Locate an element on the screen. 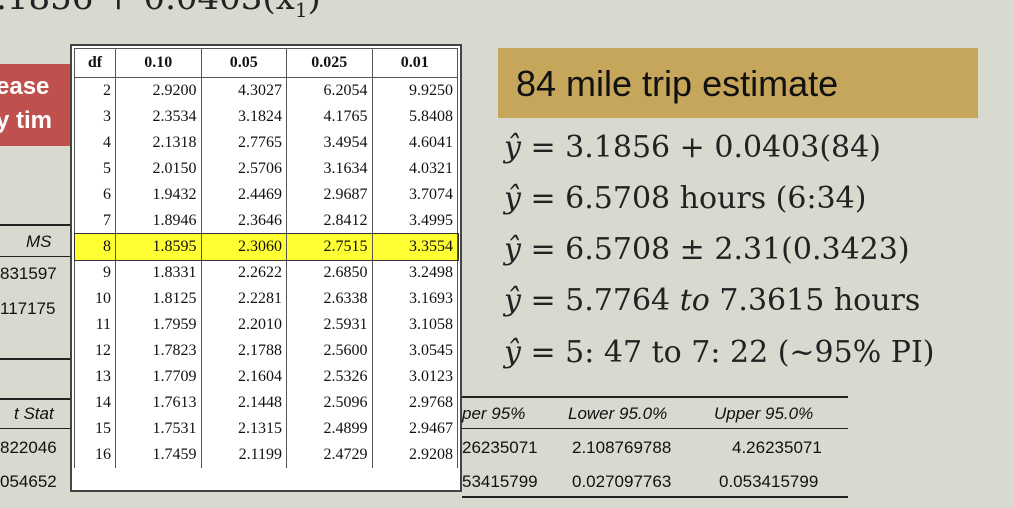 The width and height of the screenshot is (1014, 508). table-row: 7 1.8946 2.3646 2.8412 3.4995 is located at coordinates (266, 221).